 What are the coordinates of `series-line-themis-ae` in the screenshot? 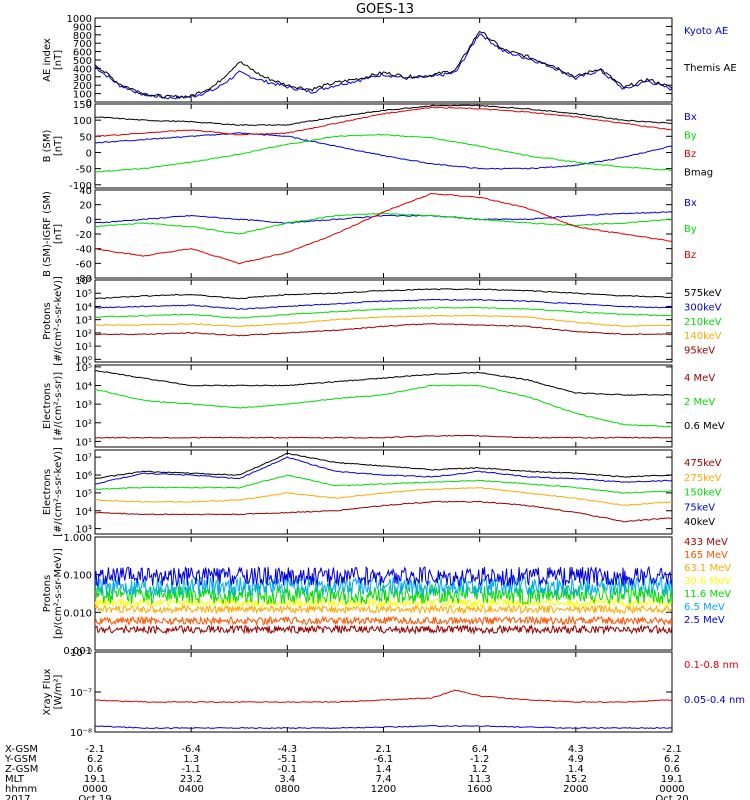 It's located at (383, 64).